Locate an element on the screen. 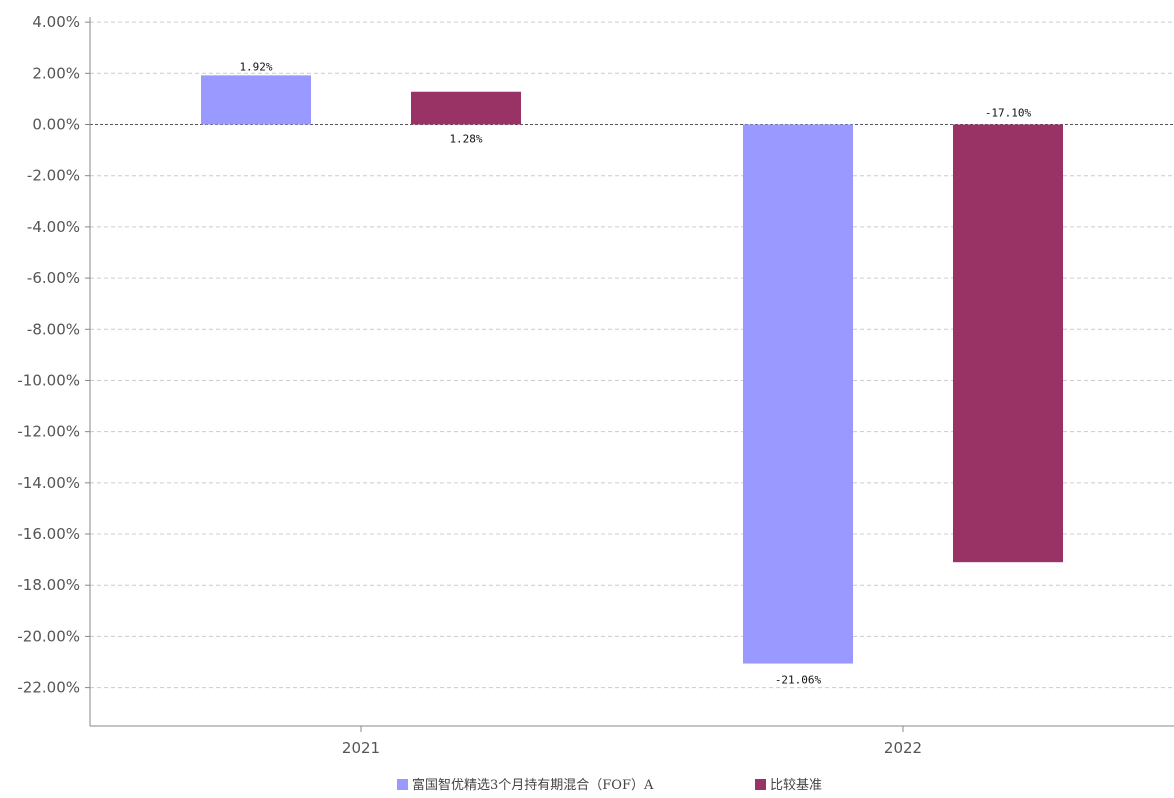 This screenshot has height=798, width=1174. y-tick-label: -14.00% is located at coordinates (48, 483).